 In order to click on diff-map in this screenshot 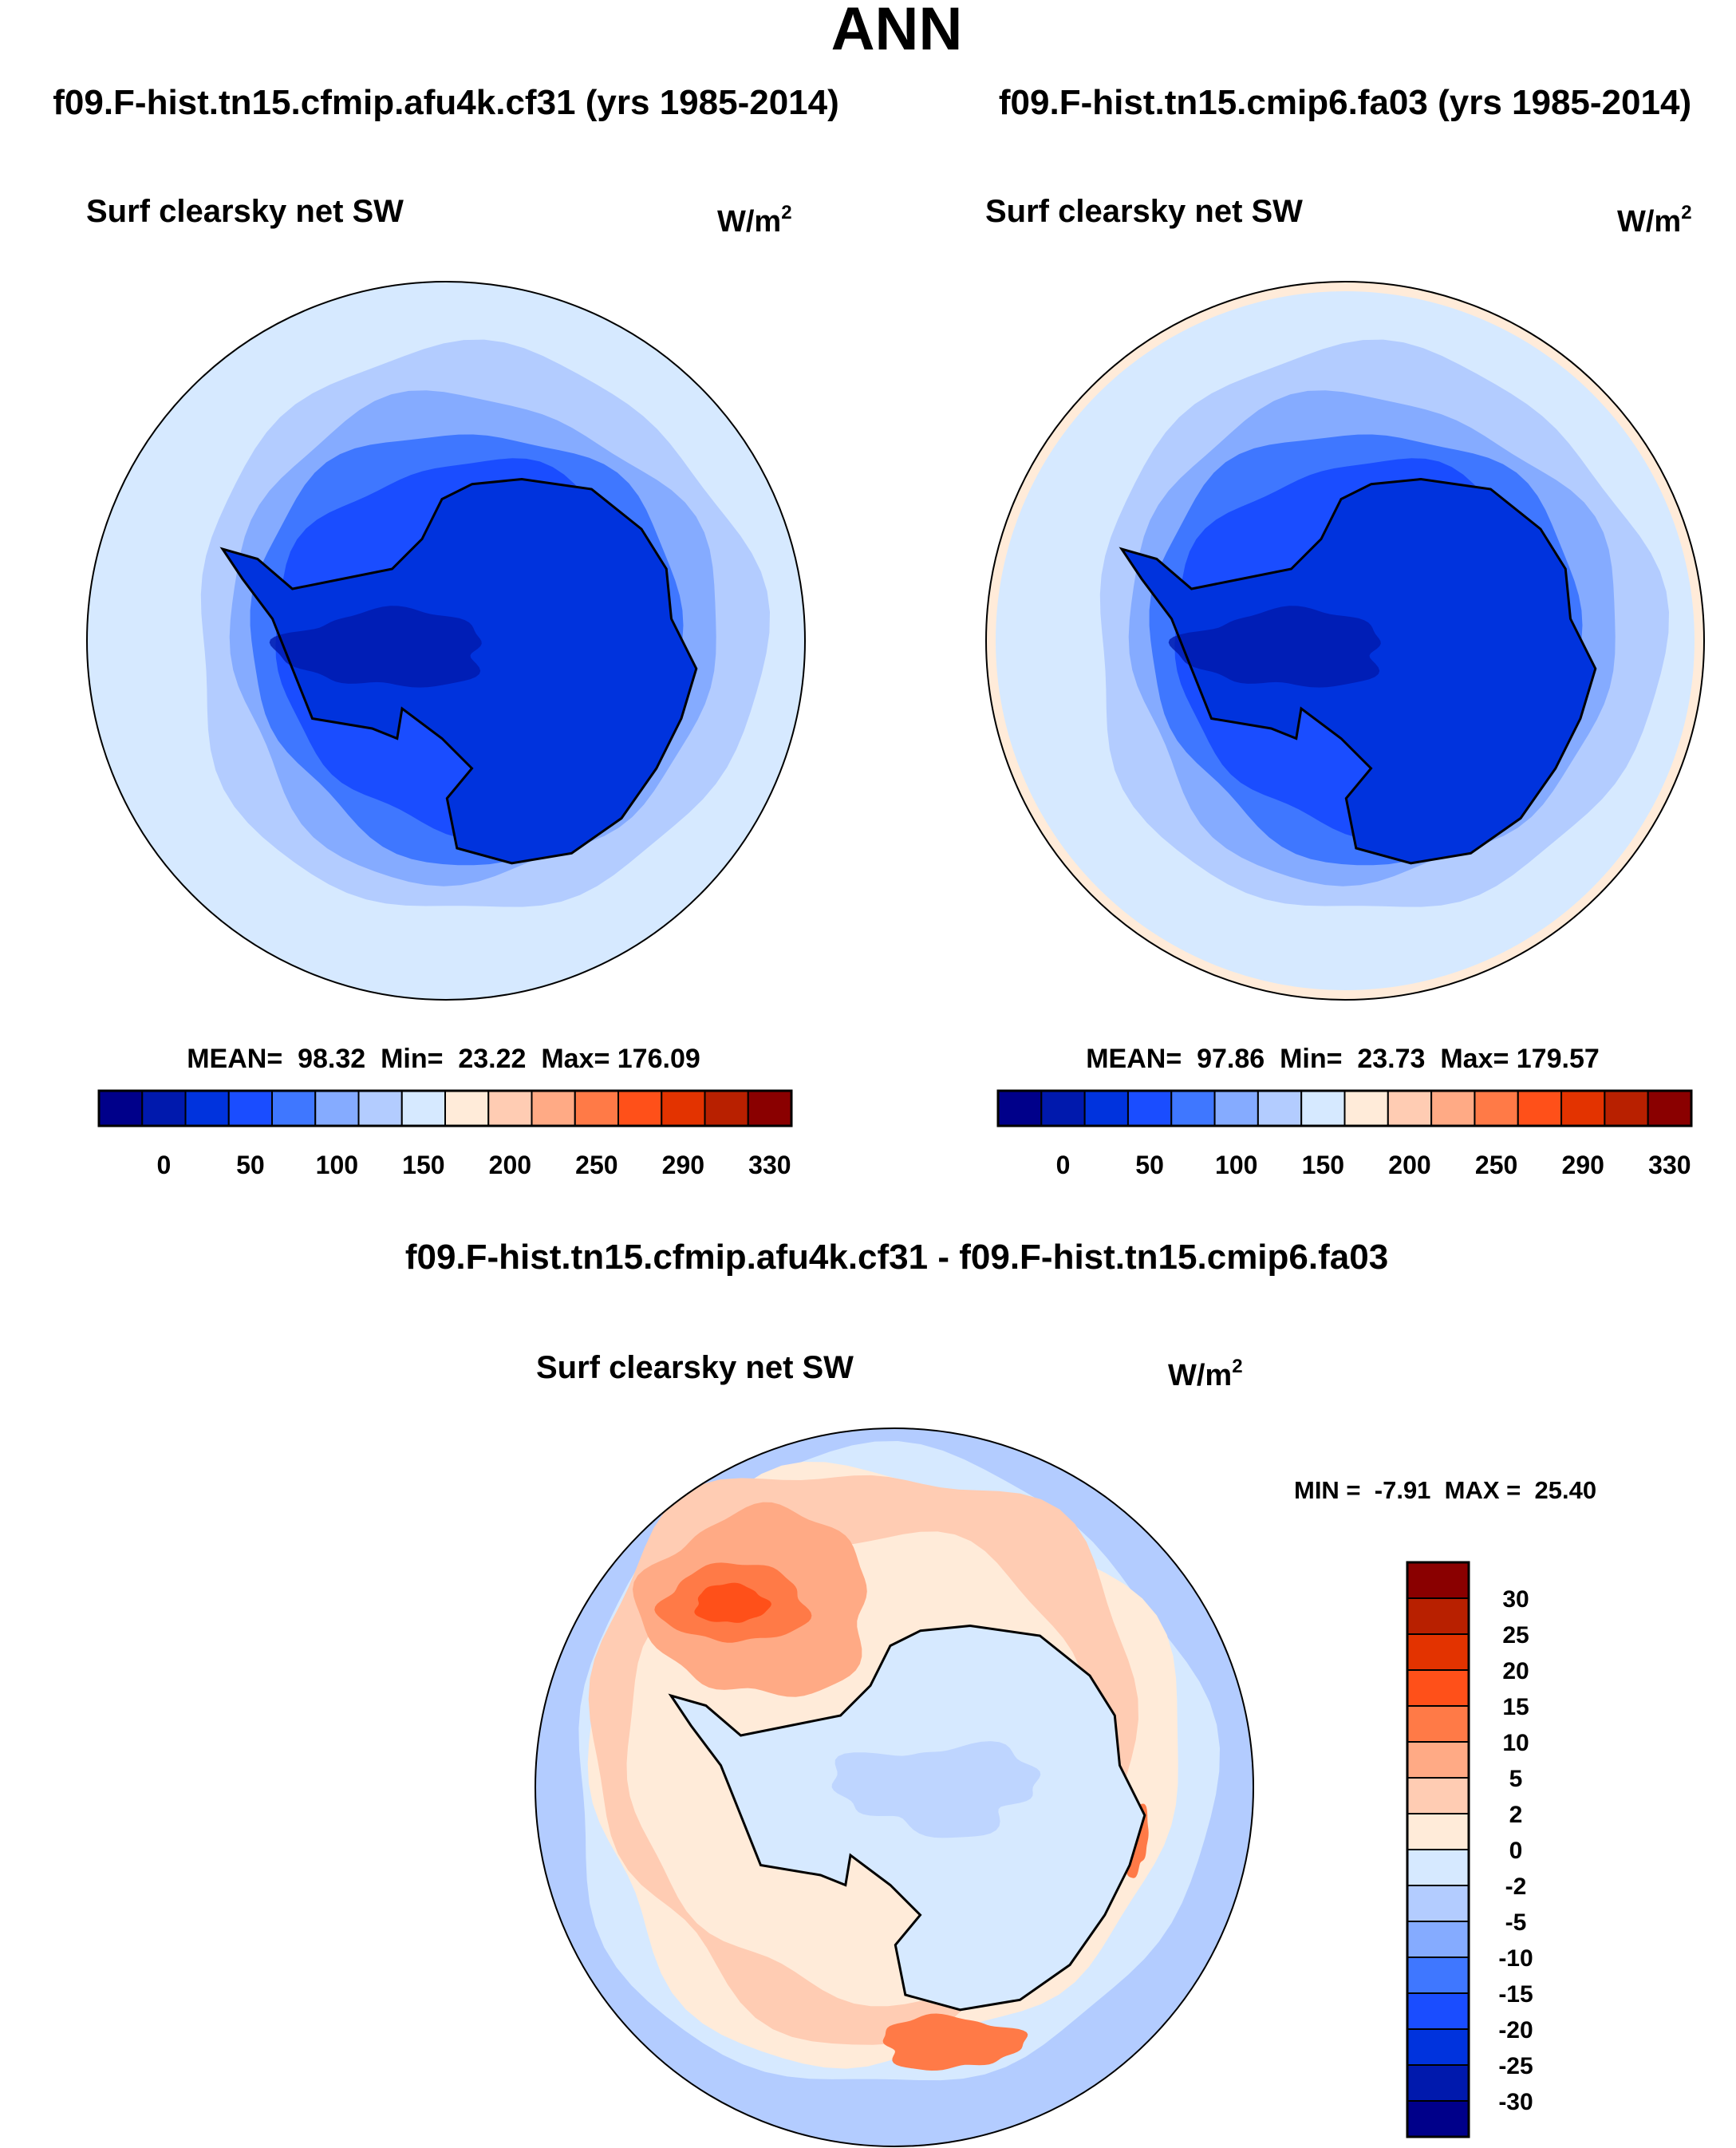, I will do `click(894, 1787)`.